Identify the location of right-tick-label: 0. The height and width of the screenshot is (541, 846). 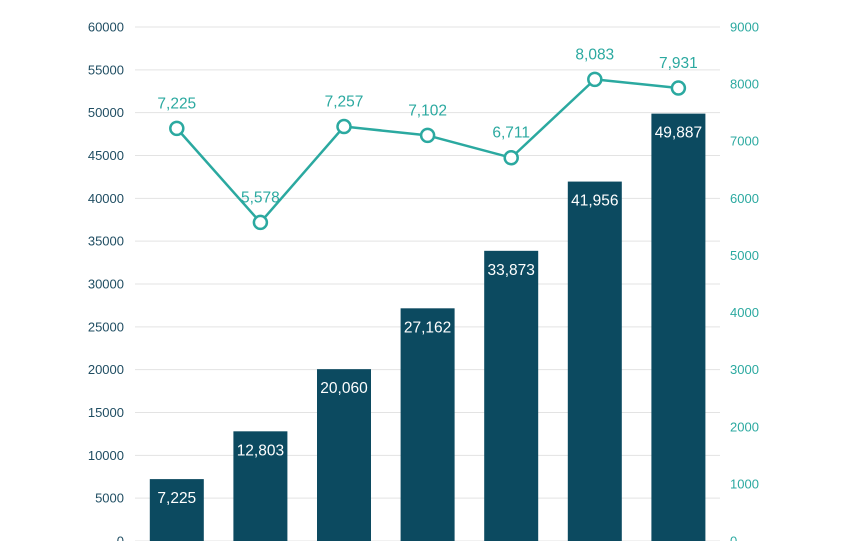
(733, 537).